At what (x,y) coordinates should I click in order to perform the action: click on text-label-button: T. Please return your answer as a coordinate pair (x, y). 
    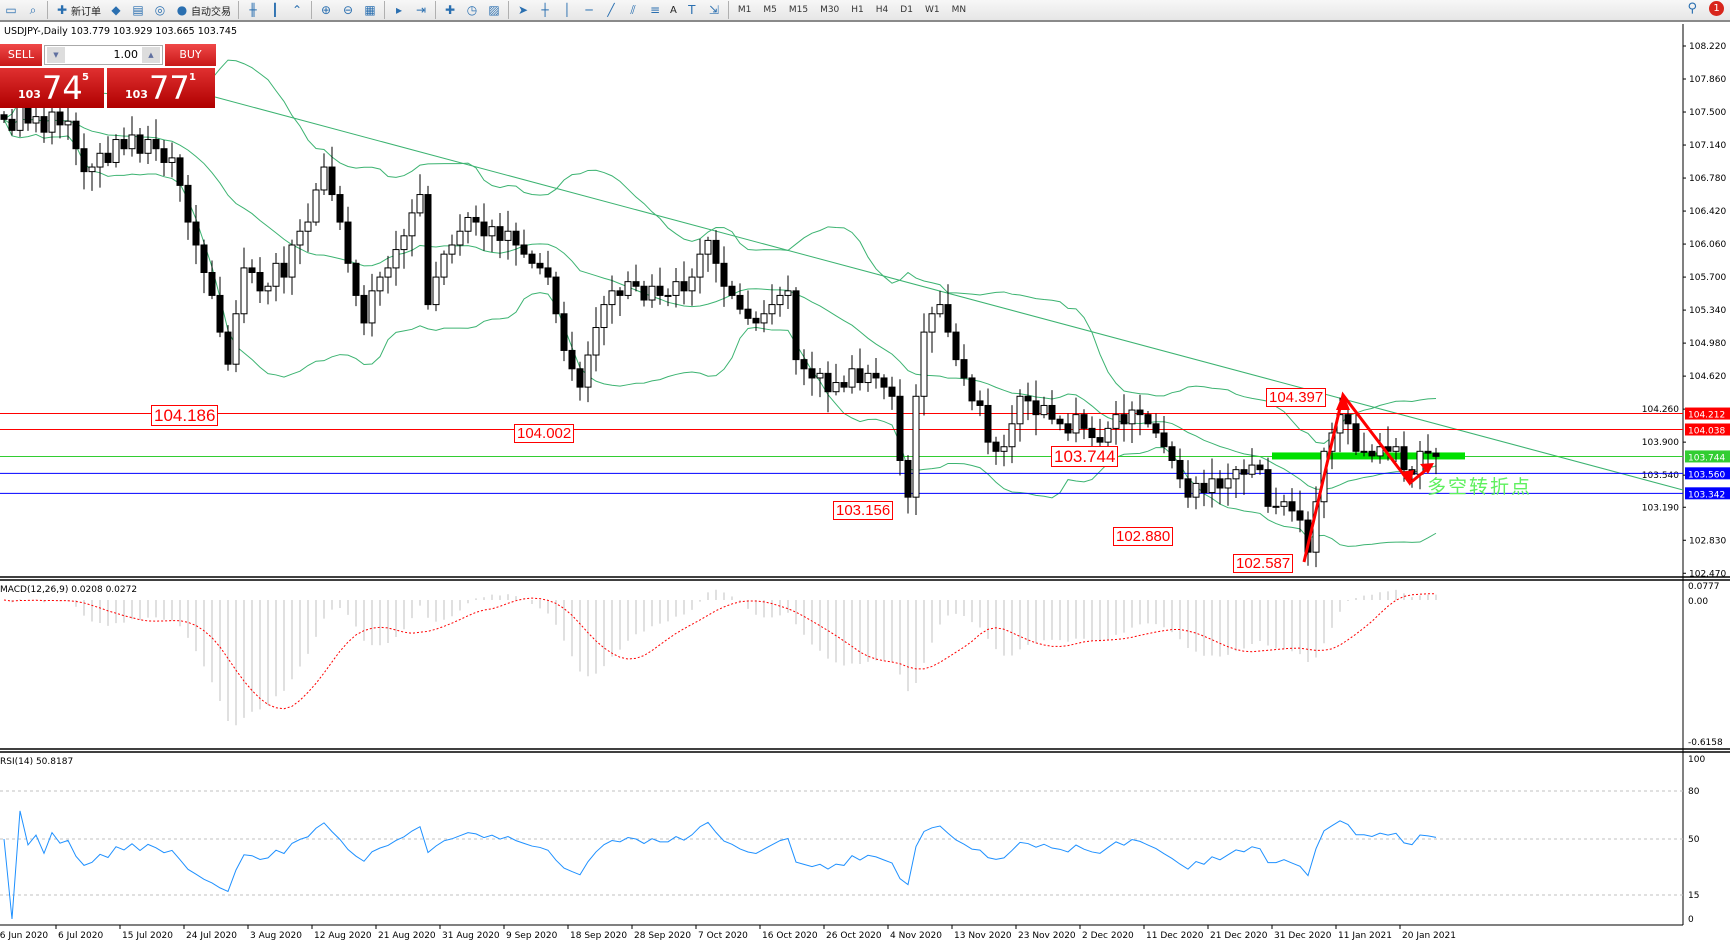
    Looking at the image, I should click on (692, 10).